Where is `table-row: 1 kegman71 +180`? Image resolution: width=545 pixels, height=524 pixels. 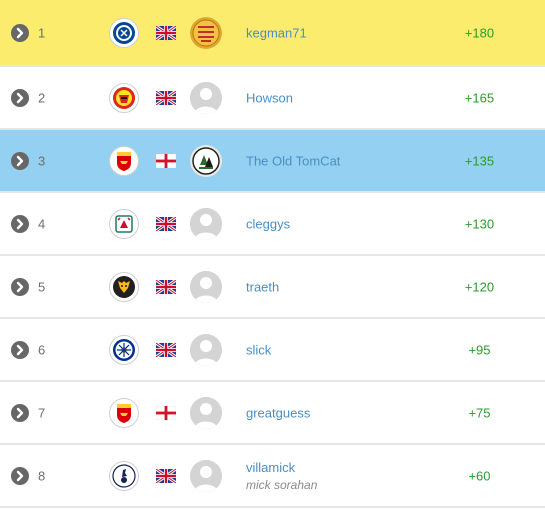
table-row: 1 kegman71 +180 is located at coordinates (272, 33).